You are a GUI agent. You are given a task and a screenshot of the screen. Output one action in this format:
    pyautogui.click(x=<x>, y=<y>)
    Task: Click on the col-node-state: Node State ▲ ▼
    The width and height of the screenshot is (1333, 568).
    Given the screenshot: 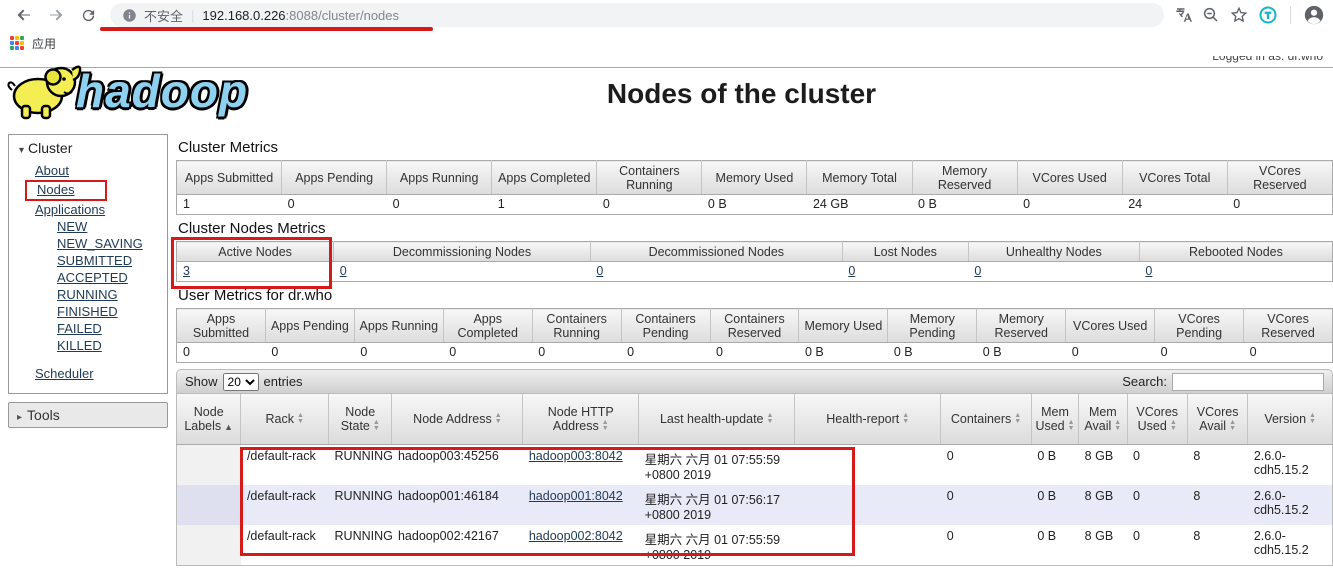 What is the action you would take?
    pyautogui.click(x=360, y=419)
    